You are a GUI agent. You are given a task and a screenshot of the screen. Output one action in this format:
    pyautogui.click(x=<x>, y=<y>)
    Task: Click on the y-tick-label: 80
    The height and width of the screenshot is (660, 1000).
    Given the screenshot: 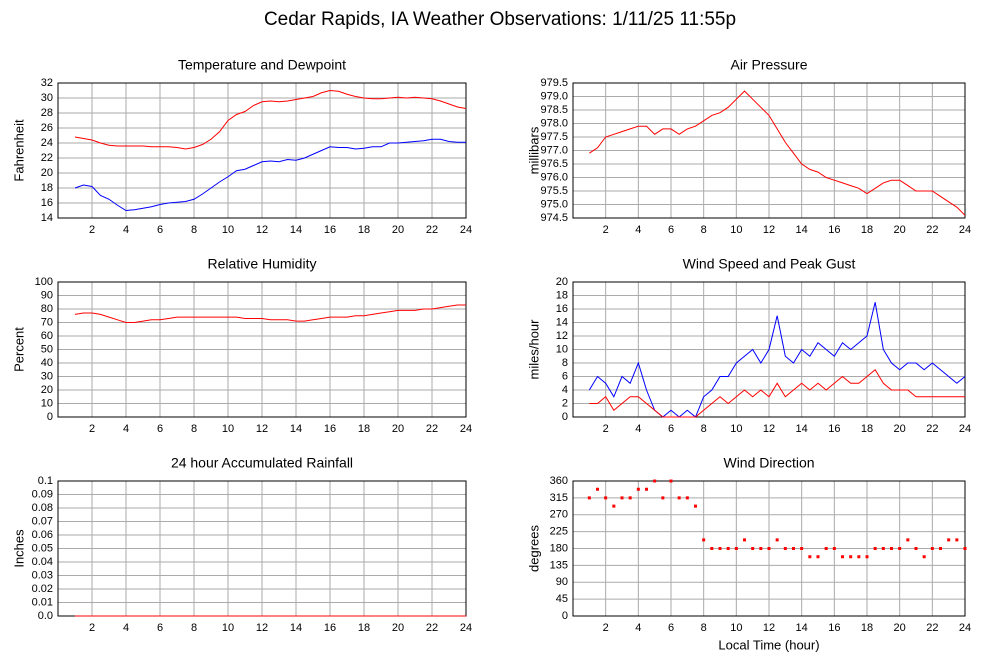 What is the action you would take?
    pyautogui.click(x=47, y=309)
    